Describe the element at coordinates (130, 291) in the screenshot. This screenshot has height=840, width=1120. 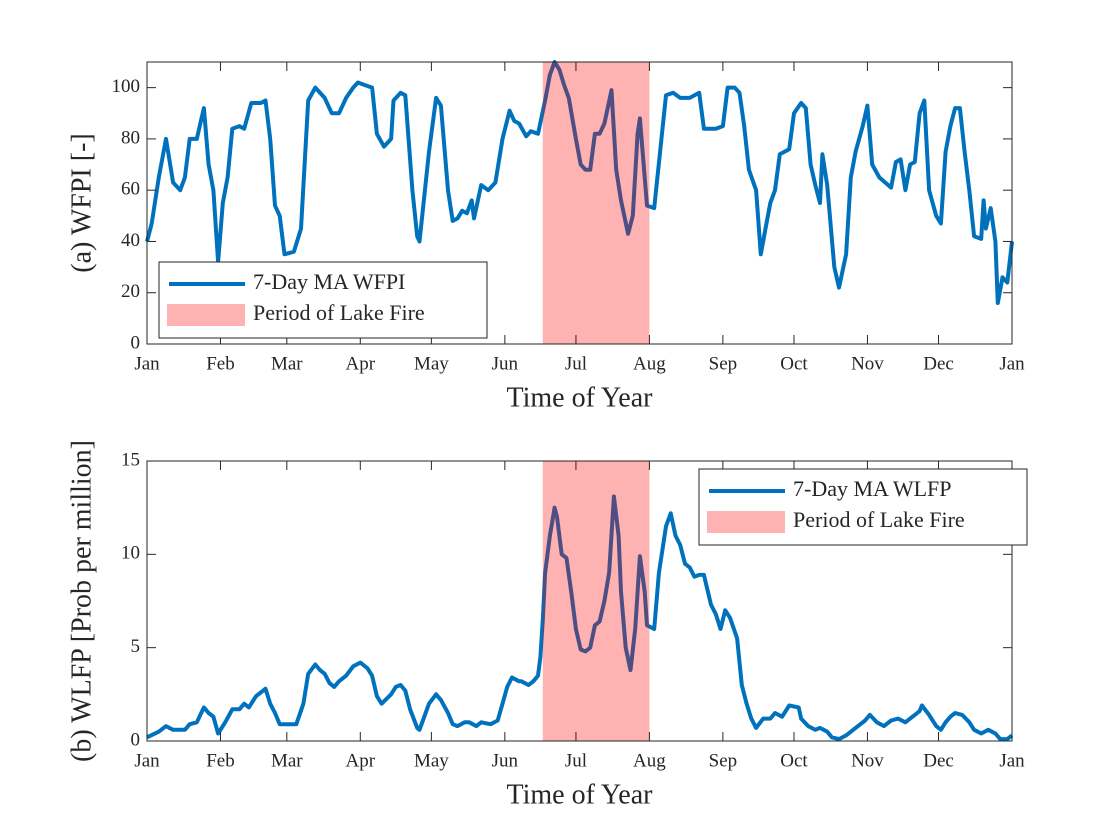
I see `y-tick-label: 20` at that location.